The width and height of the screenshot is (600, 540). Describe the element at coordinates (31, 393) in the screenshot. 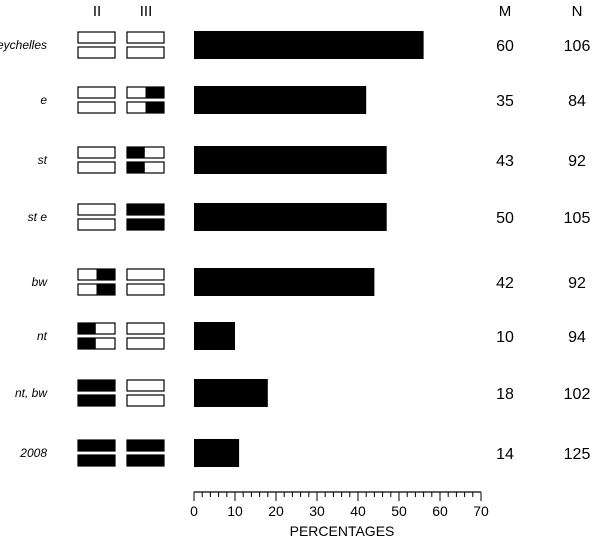

I see `row-label: nt, bw` at that location.